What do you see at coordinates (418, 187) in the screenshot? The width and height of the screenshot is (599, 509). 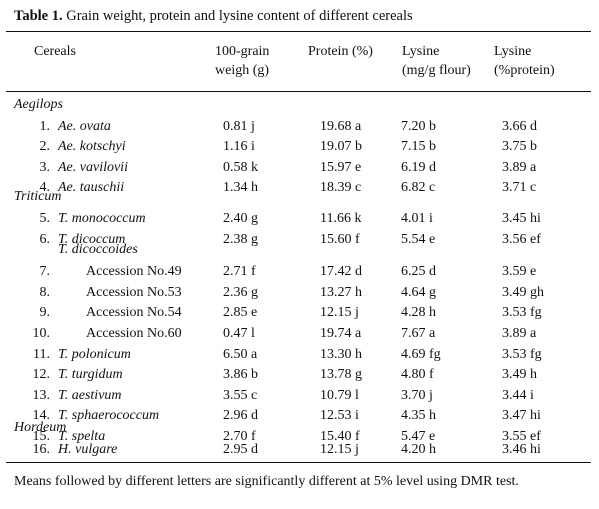 I see `row-lysine-flour: 6.82 c` at bounding box center [418, 187].